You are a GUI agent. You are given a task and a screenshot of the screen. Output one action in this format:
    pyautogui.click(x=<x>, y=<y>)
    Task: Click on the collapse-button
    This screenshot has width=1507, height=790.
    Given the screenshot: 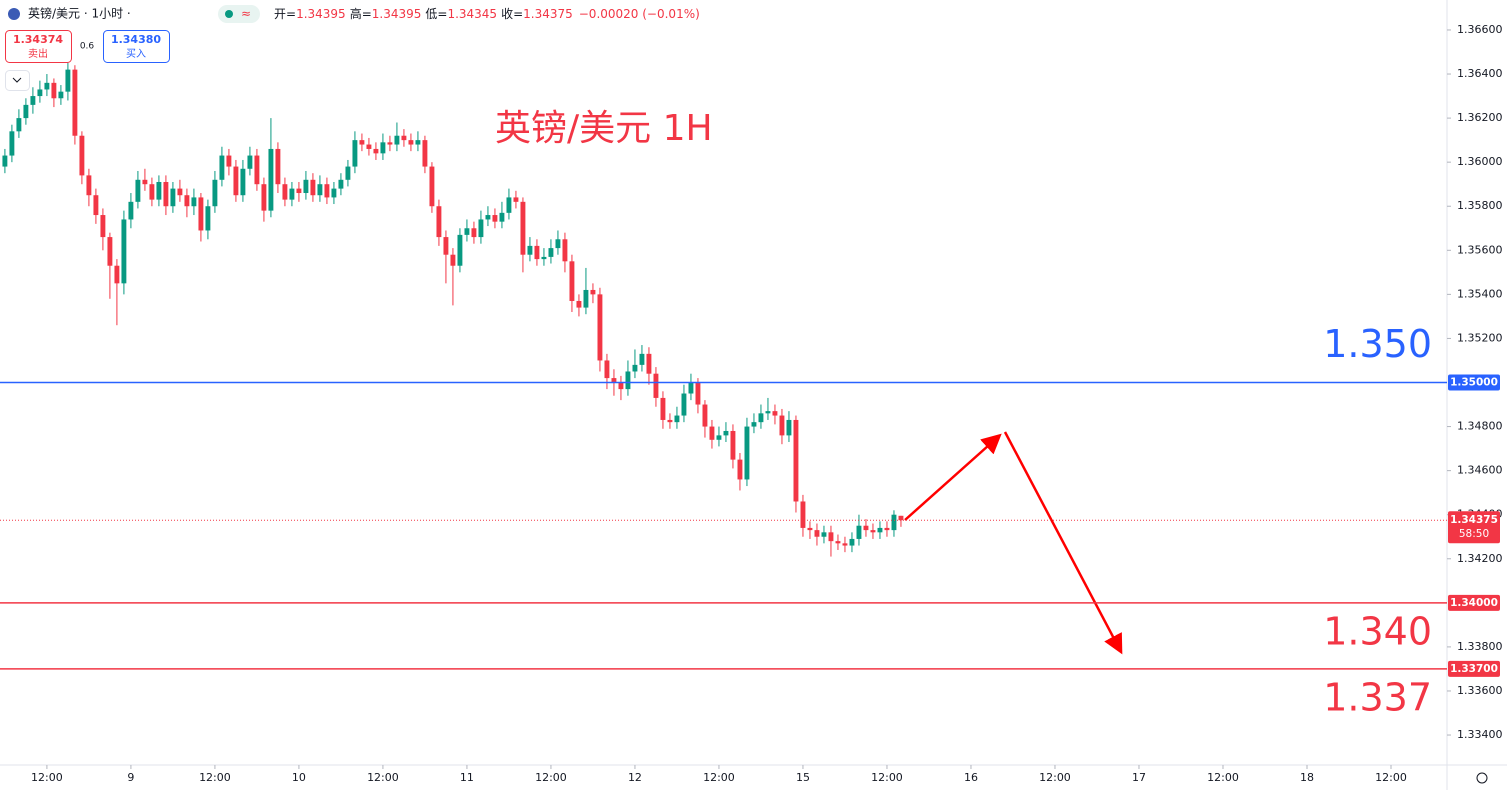 What is the action you would take?
    pyautogui.click(x=17, y=80)
    